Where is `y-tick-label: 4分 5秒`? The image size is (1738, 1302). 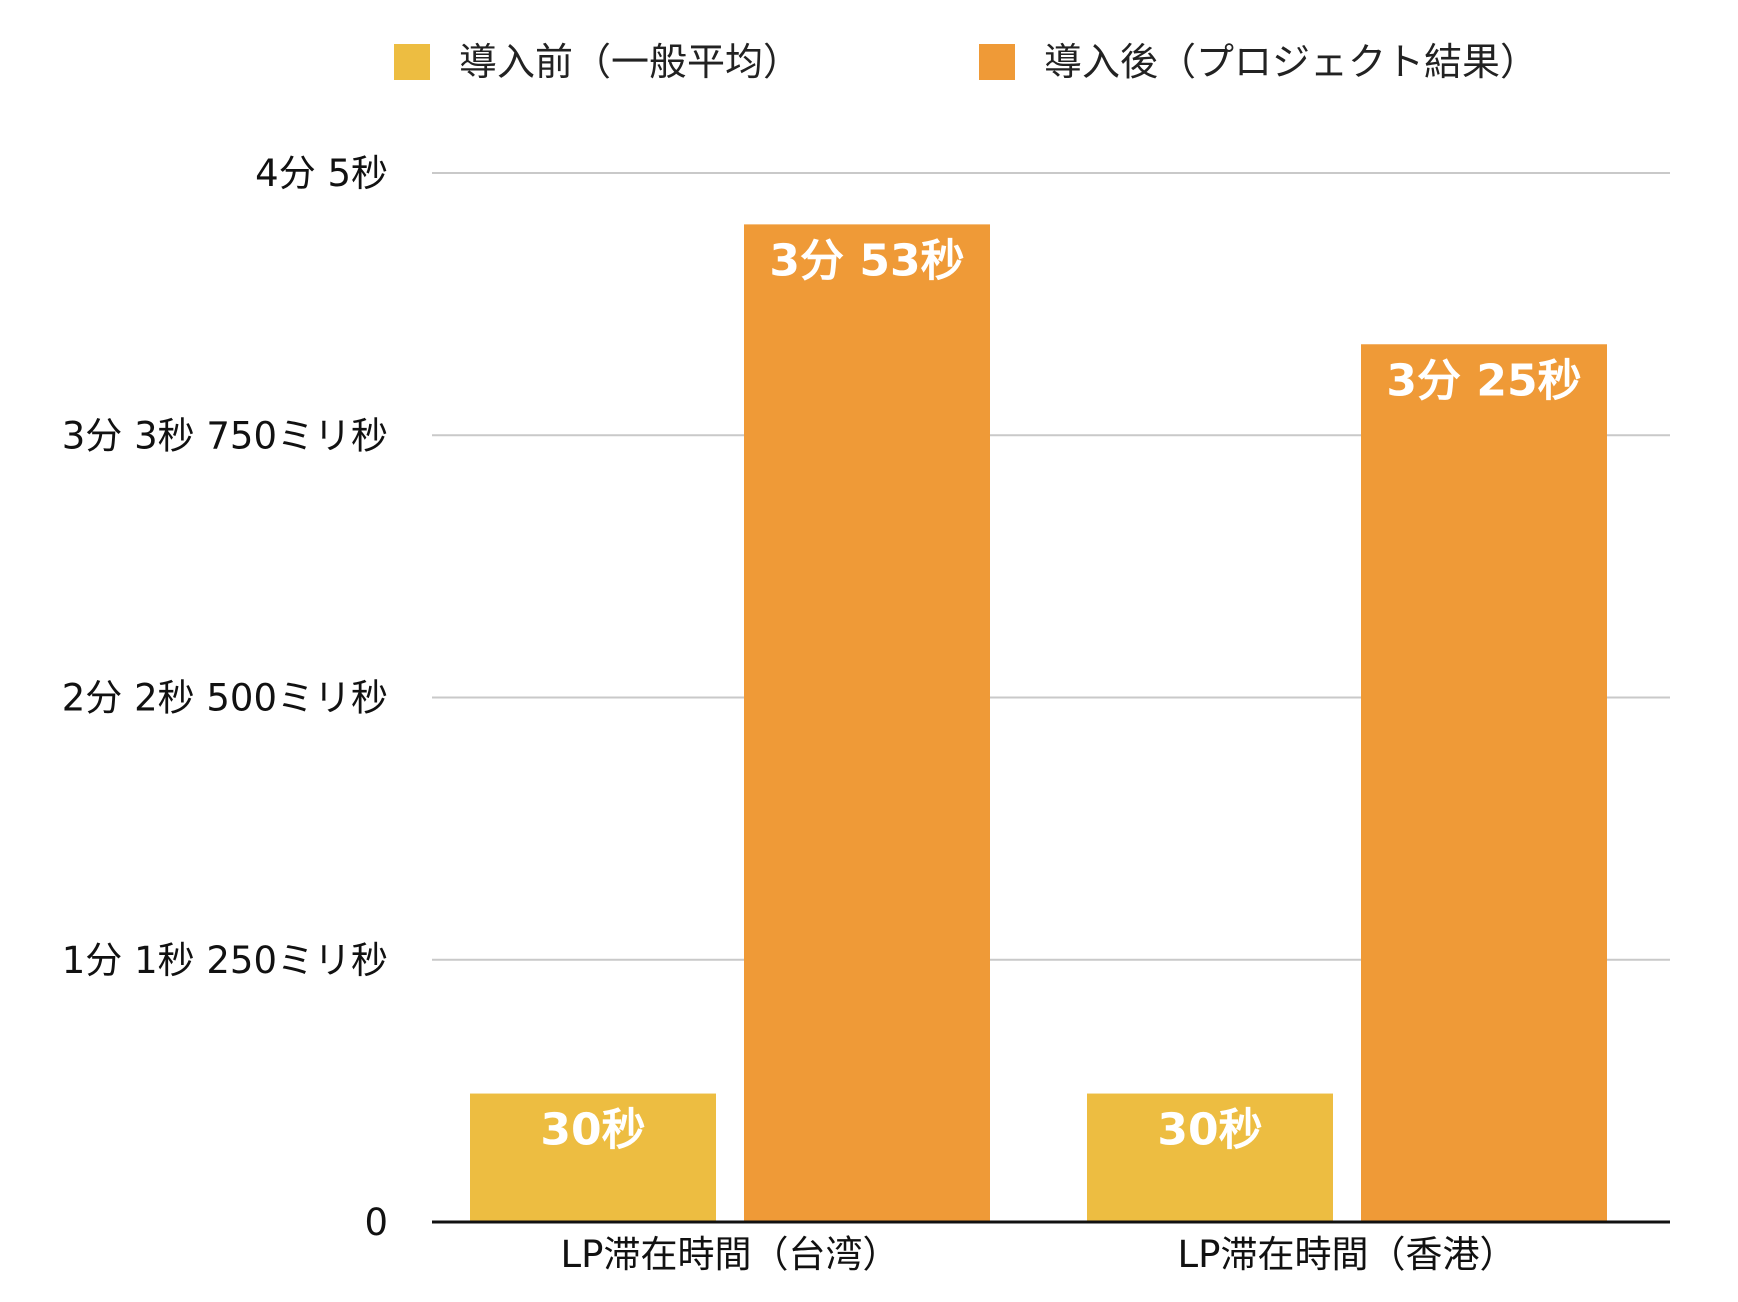 y-tick-label: 4分 5秒 is located at coordinates (321, 173).